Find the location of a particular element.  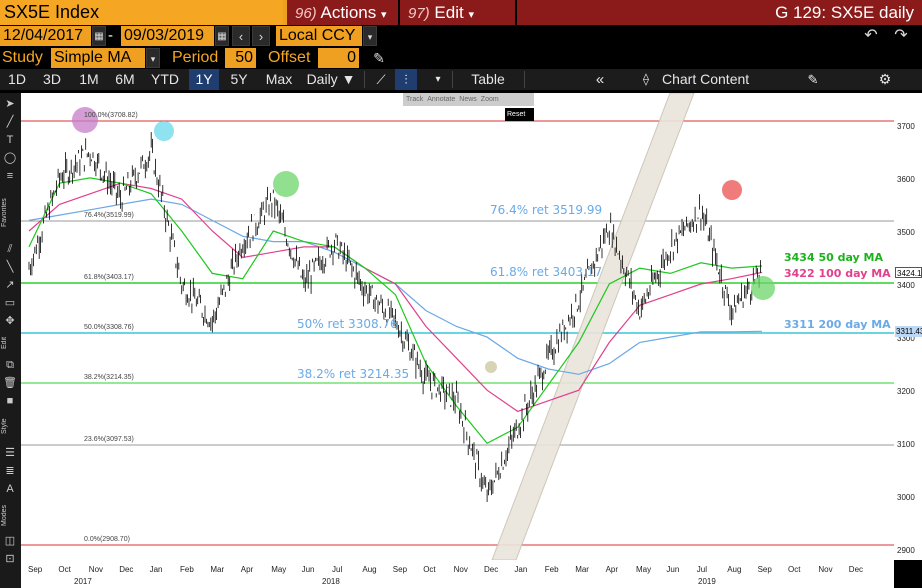

ret-618-annotation: 61.8% ret 3403.17 is located at coordinates (546, 272).